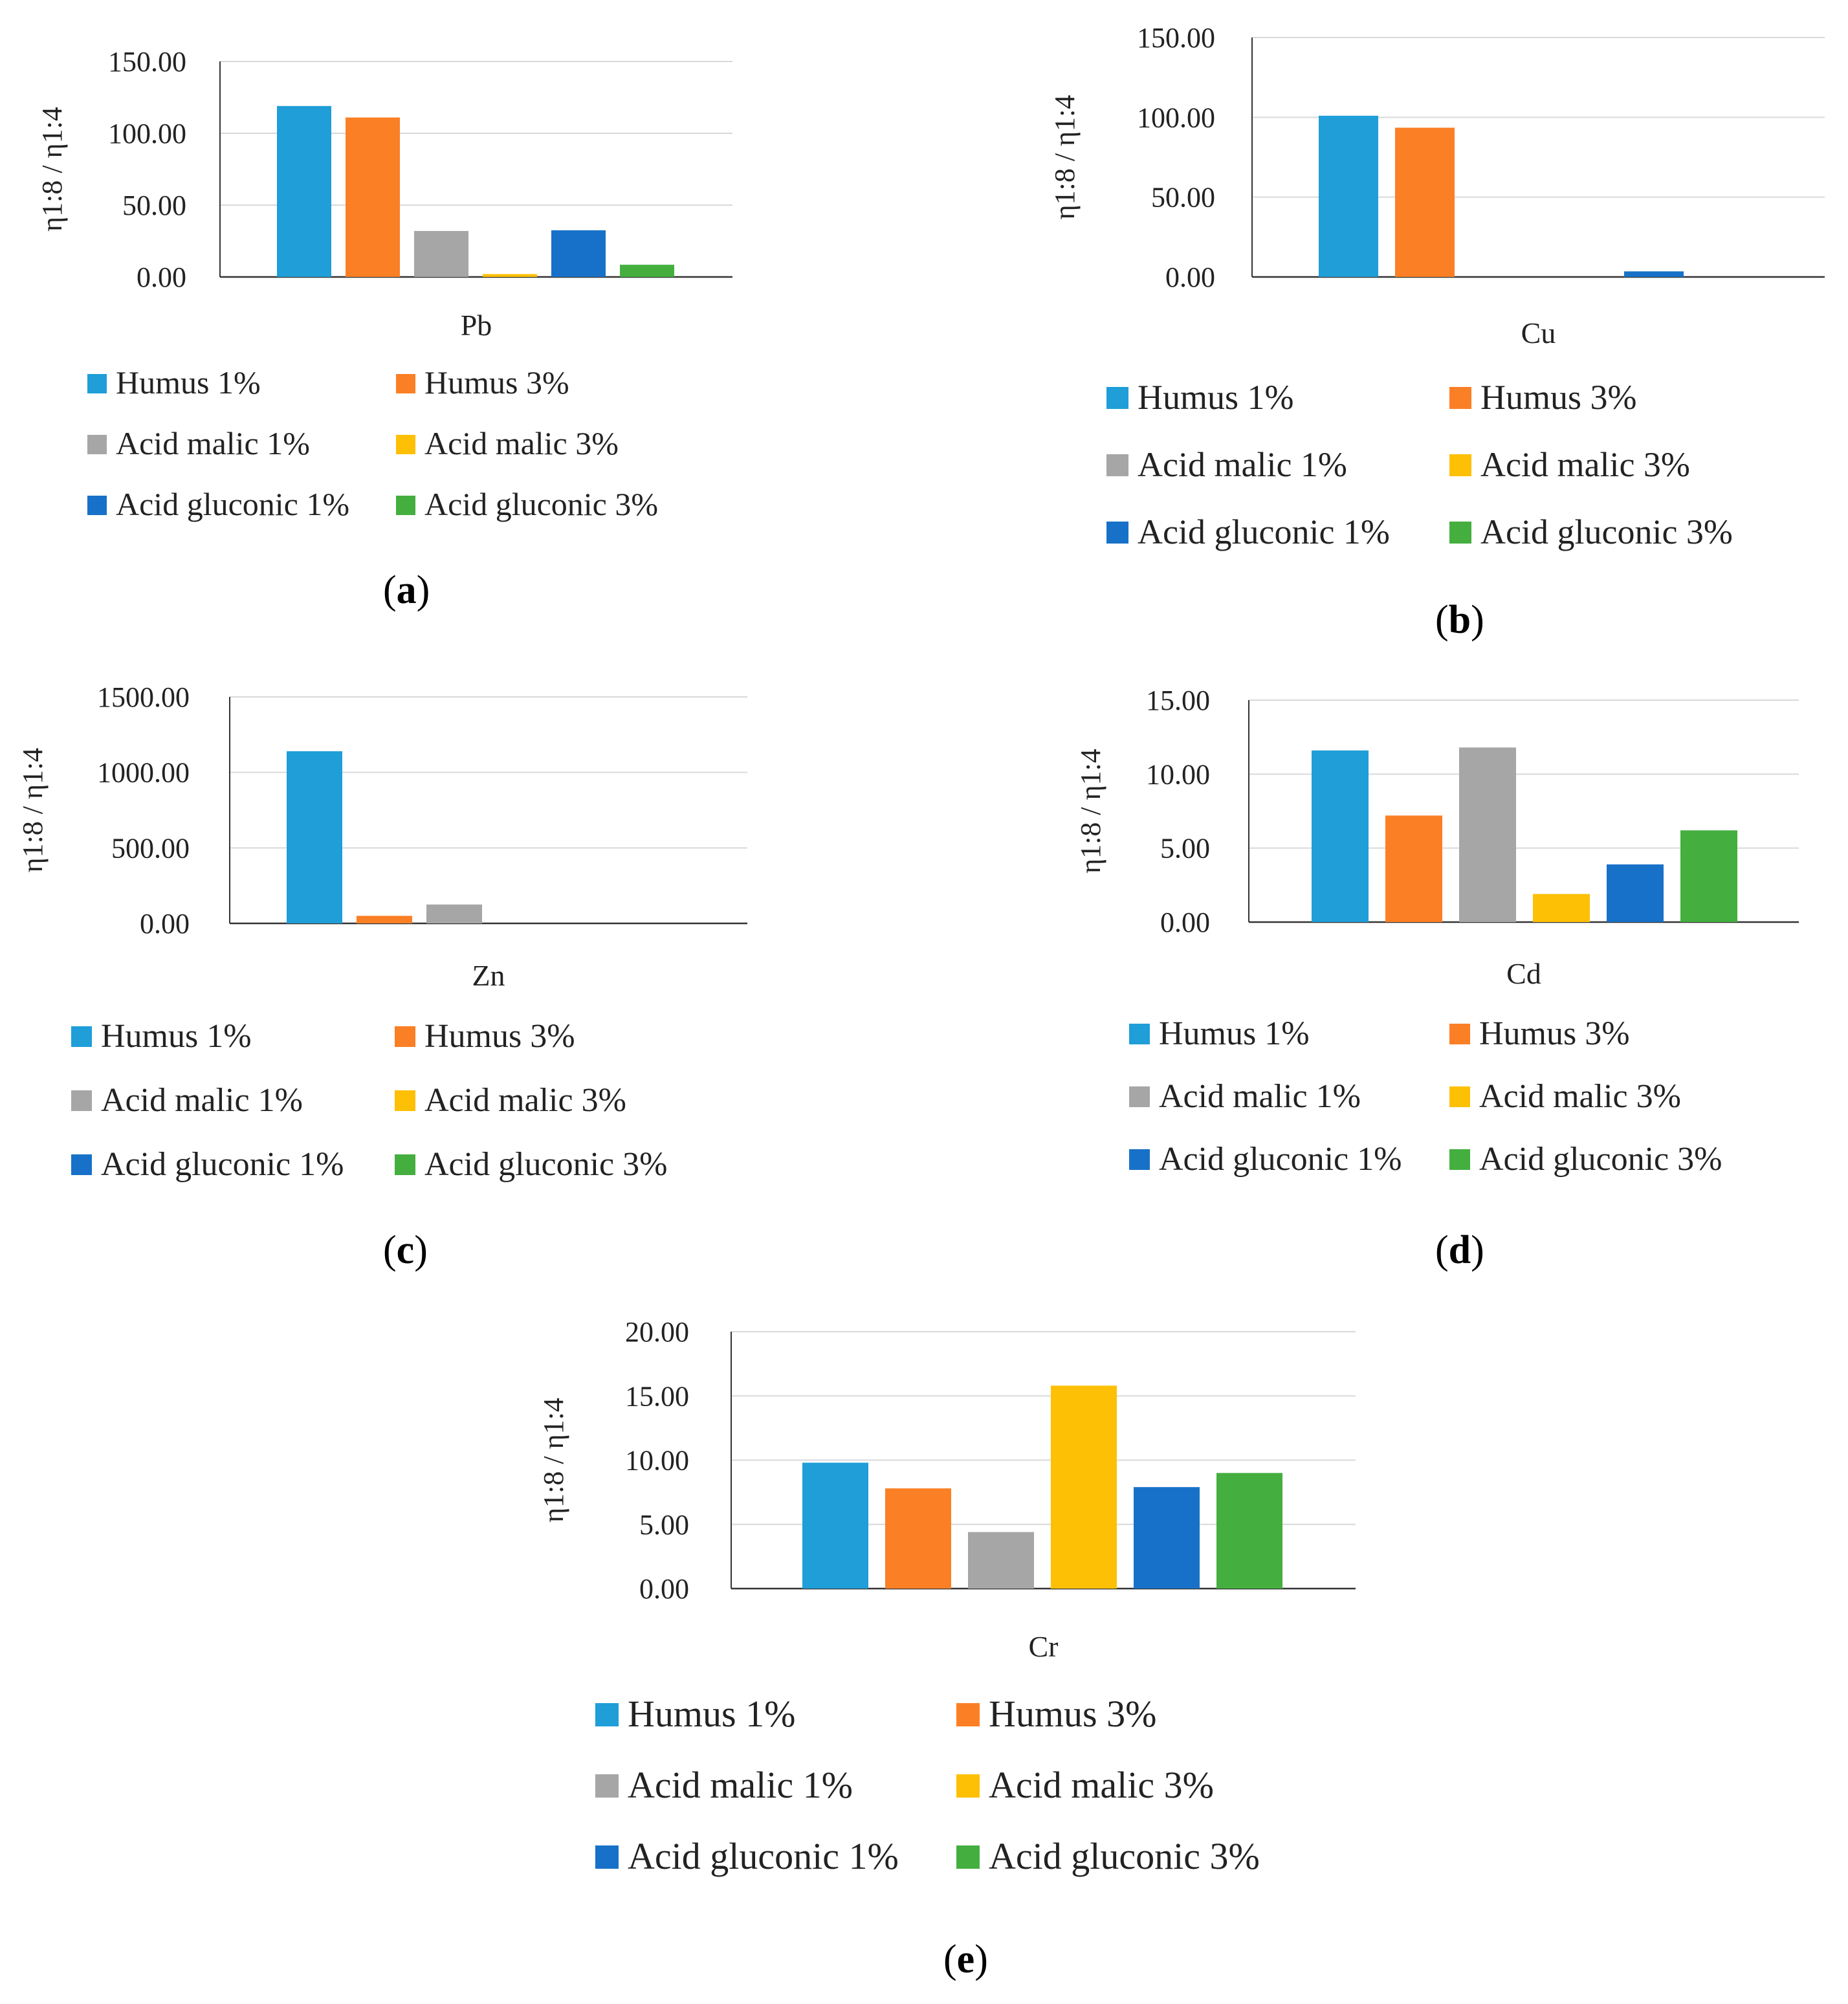  I want to click on y-tick-label: 500.00, so click(150, 848).